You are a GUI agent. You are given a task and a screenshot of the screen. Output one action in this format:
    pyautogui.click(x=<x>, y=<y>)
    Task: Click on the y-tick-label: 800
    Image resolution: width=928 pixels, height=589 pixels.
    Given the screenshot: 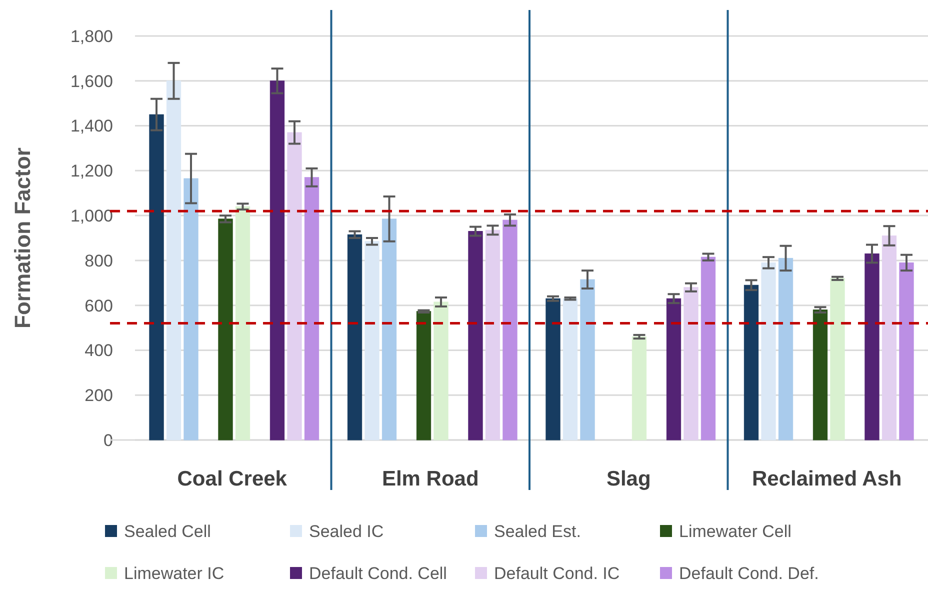 What is the action you would take?
    pyautogui.click(x=98, y=260)
    